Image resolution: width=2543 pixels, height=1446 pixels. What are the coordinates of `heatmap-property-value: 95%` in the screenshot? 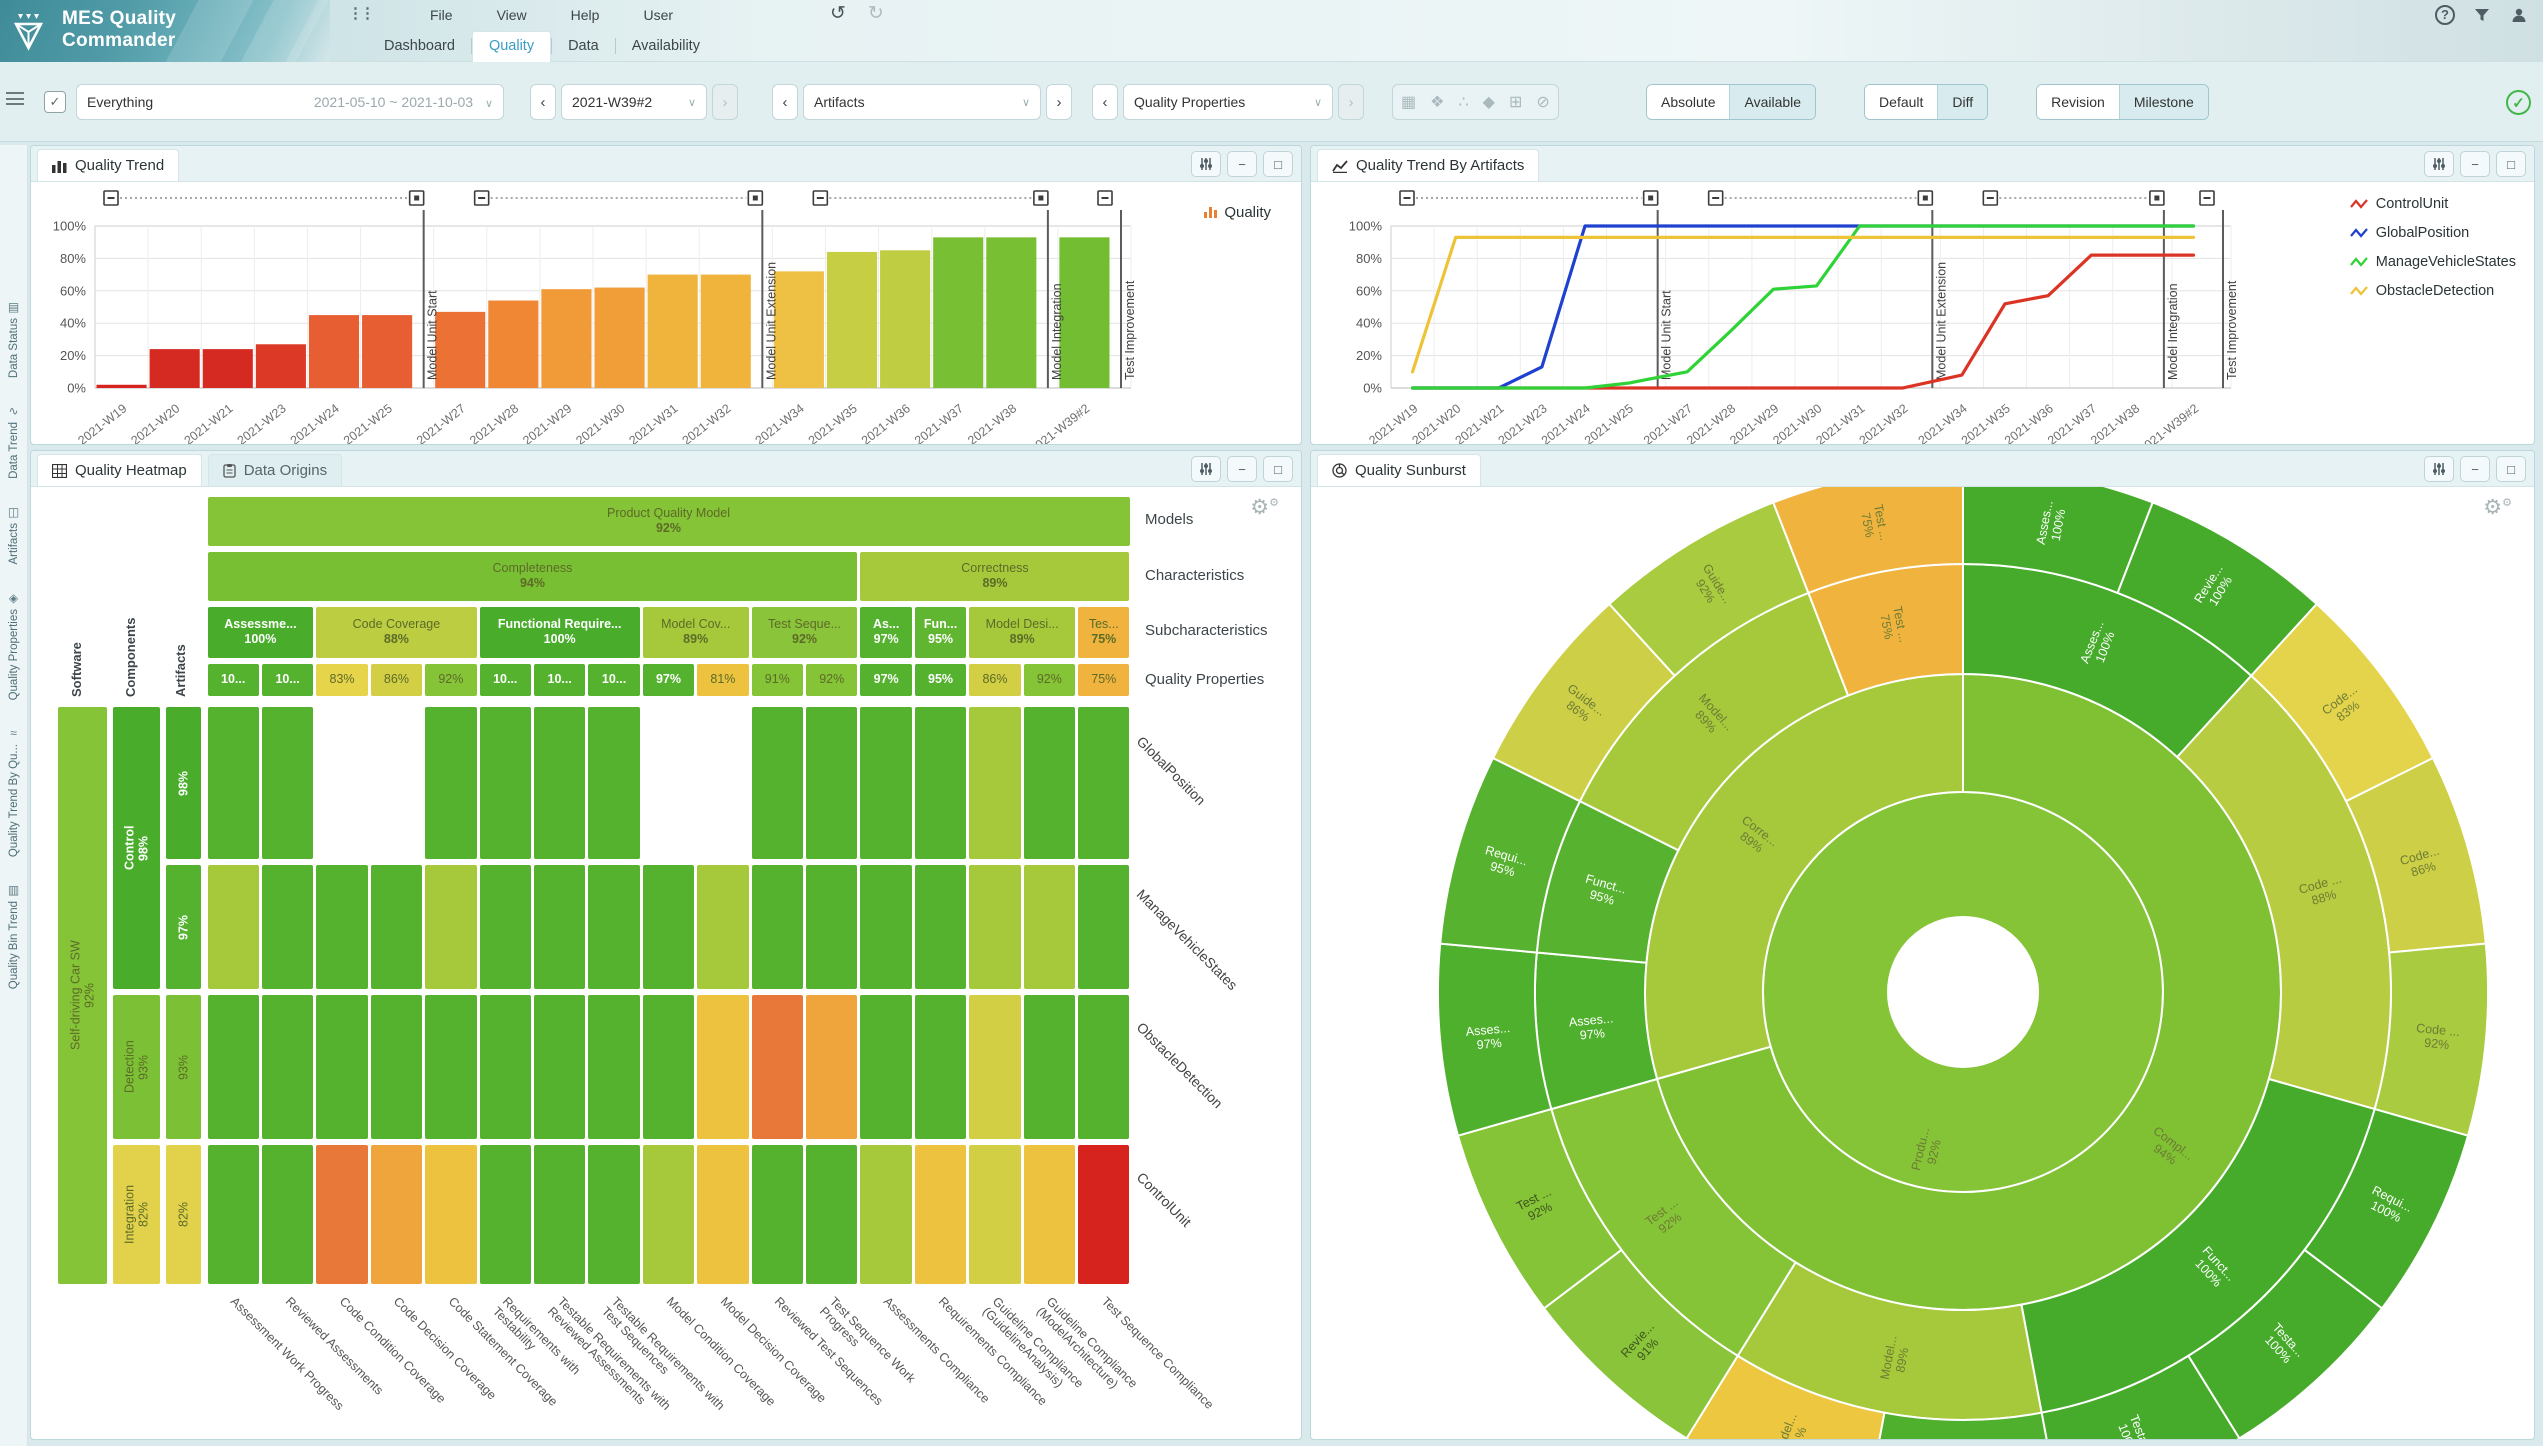 It's located at (940, 679).